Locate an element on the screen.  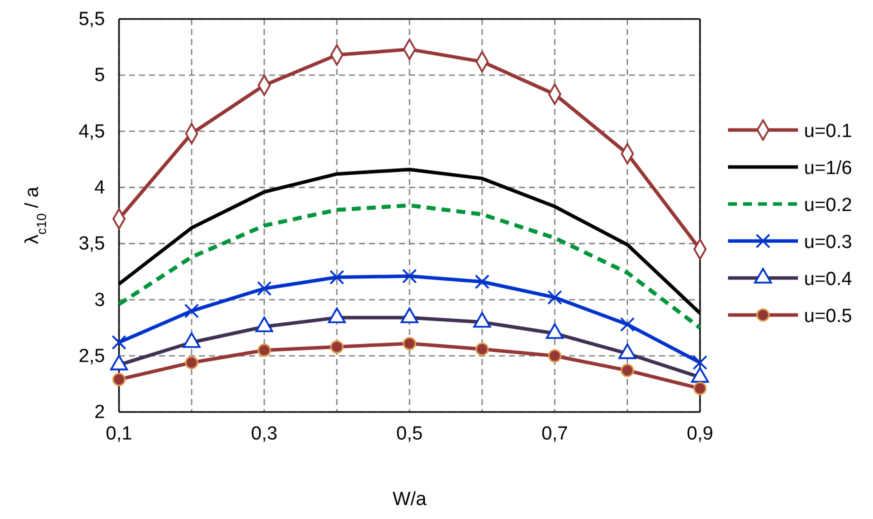
y-tick-label: 5 is located at coordinates (99, 75).